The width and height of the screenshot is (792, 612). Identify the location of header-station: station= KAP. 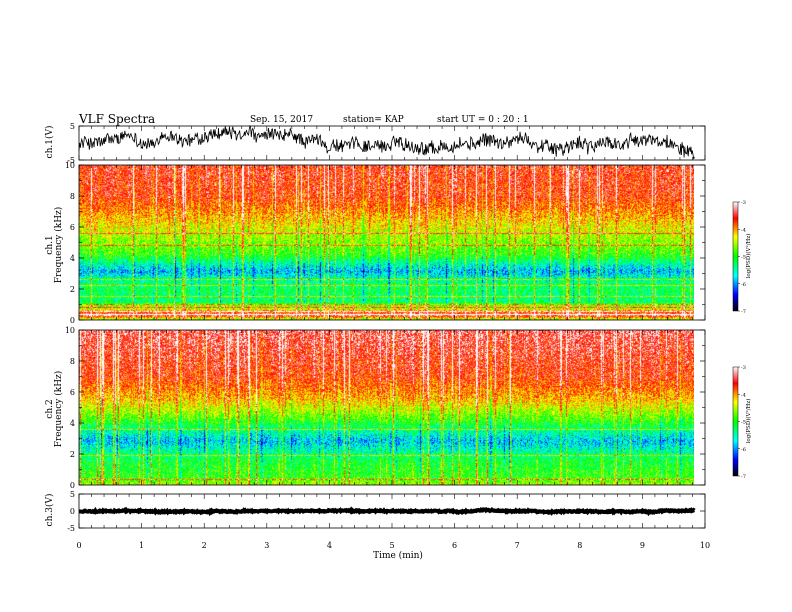
(373, 120).